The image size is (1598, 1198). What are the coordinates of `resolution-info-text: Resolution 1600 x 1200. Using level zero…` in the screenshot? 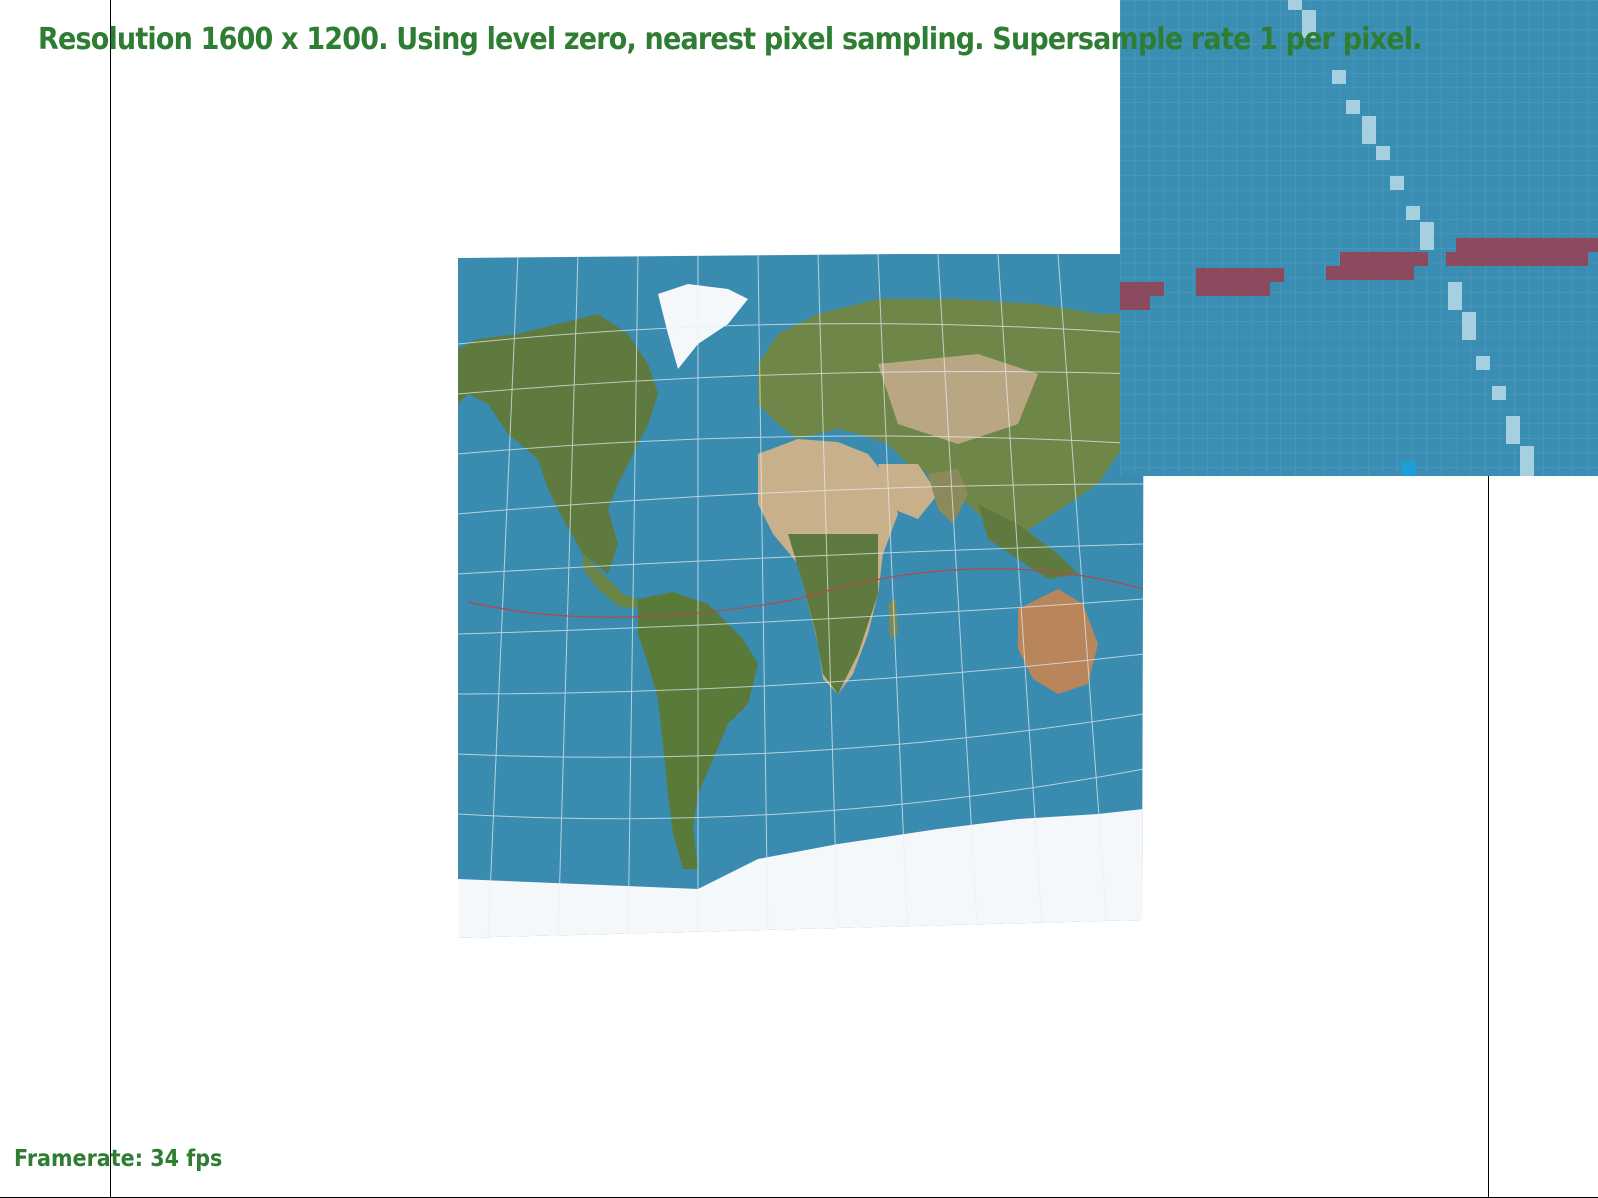 It's located at (730, 39).